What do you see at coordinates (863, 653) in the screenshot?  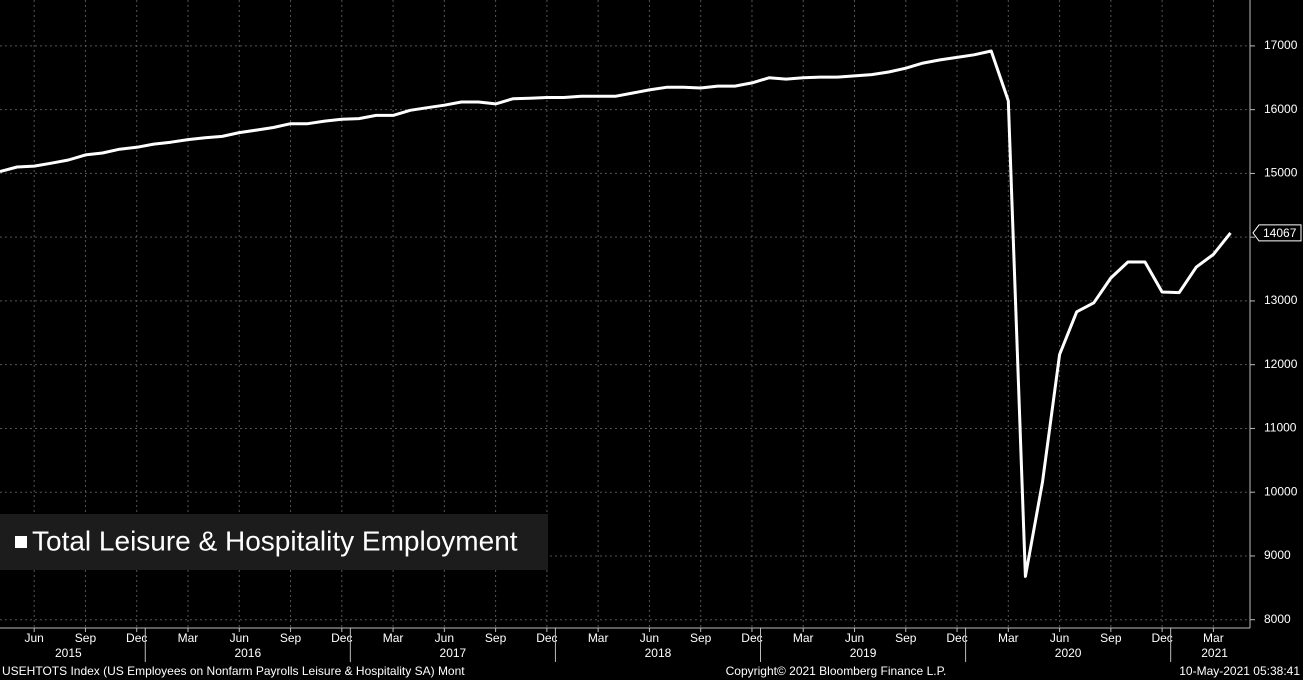 I see `year-label: 2019` at bounding box center [863, 653].